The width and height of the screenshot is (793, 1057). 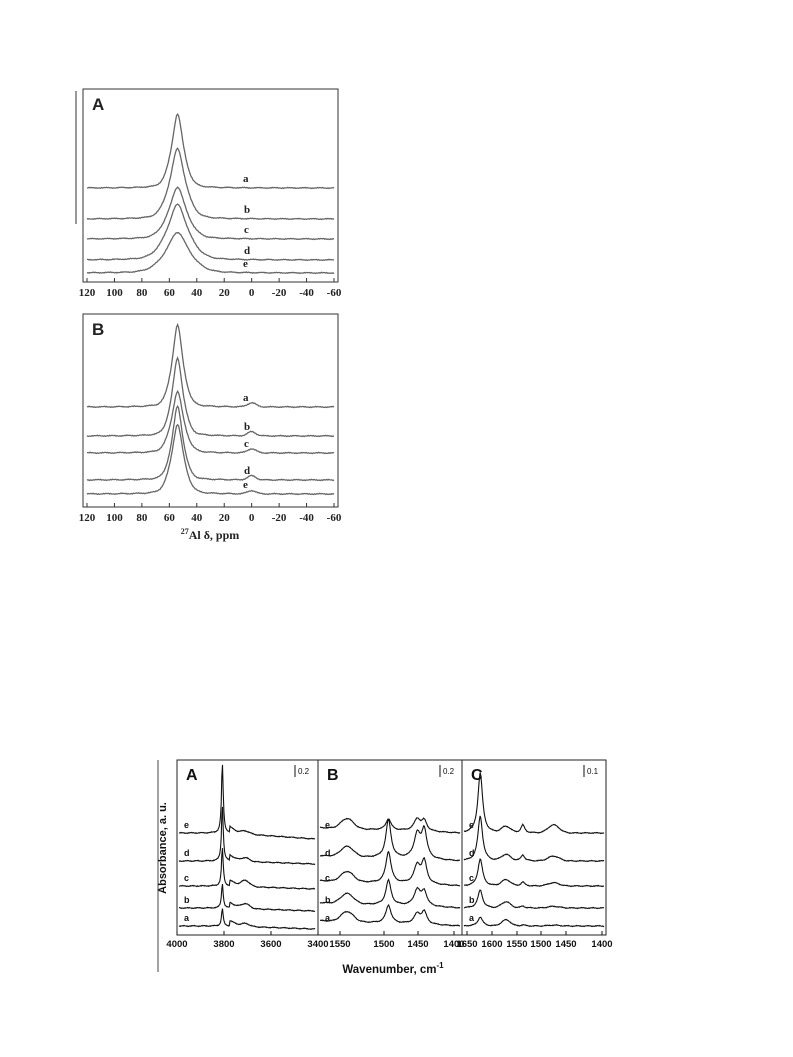 What do you see at coordinates (477, 775) in the screenshot?
I see `ir-panel-label: C` at bounding box center [477, 775].